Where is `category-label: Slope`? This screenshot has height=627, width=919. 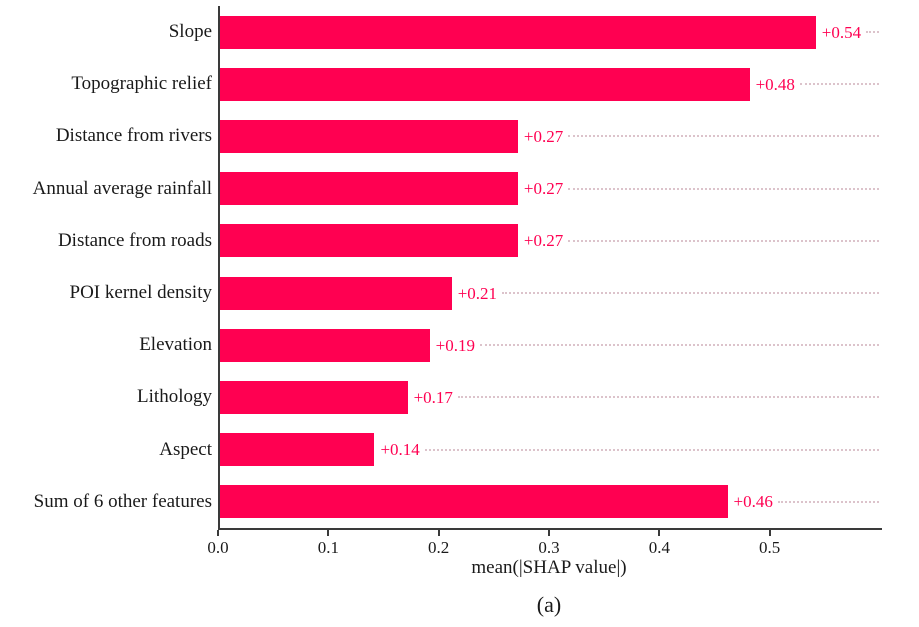 category-label: Slope is located at coordinates (190, 32).